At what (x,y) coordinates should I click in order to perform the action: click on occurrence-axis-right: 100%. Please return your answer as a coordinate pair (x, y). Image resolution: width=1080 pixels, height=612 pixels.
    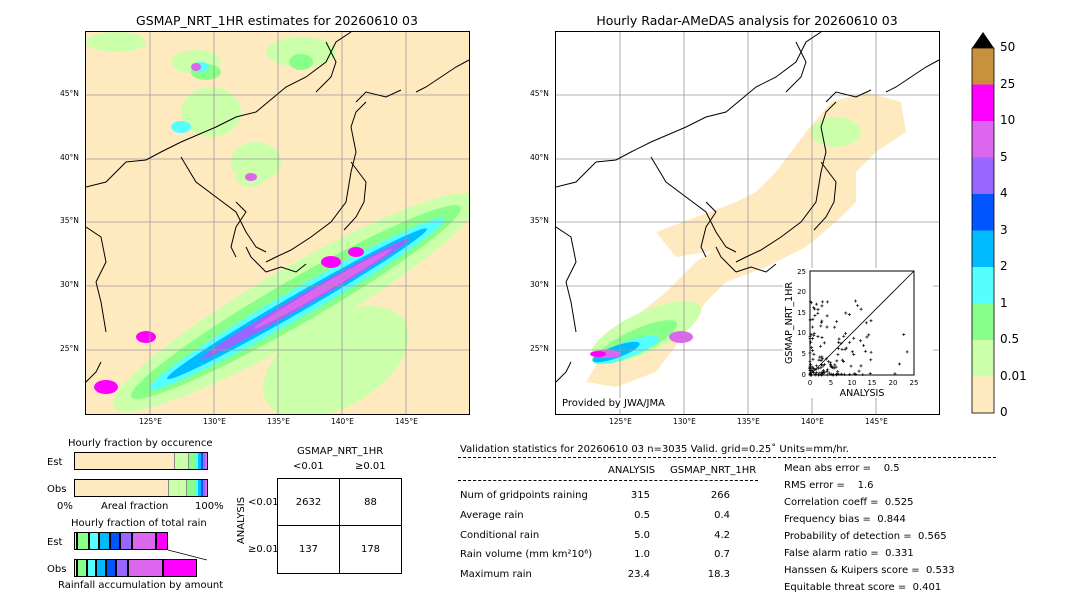
    Looking at the image, I should click on (209, 506).